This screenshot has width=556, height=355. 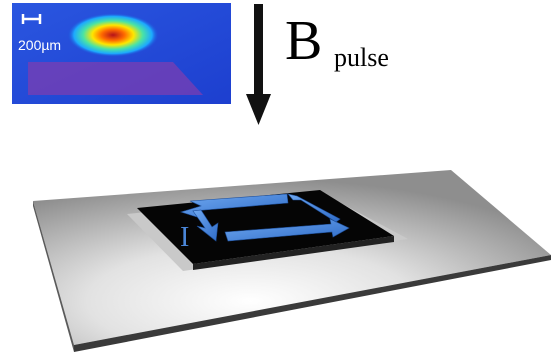 I want to click on current-arrow-top, so click(x=234, y=206).